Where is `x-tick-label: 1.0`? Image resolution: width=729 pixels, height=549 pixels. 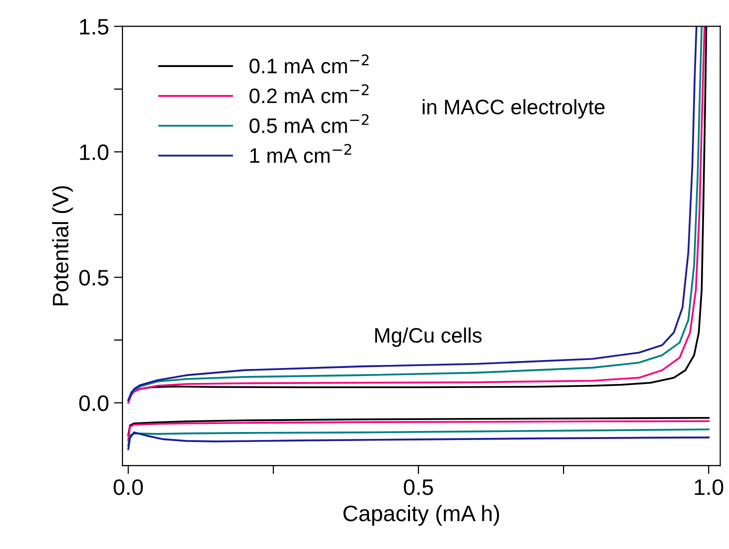
x-tick-label: 1.0 is located at coordinates (709, 487).